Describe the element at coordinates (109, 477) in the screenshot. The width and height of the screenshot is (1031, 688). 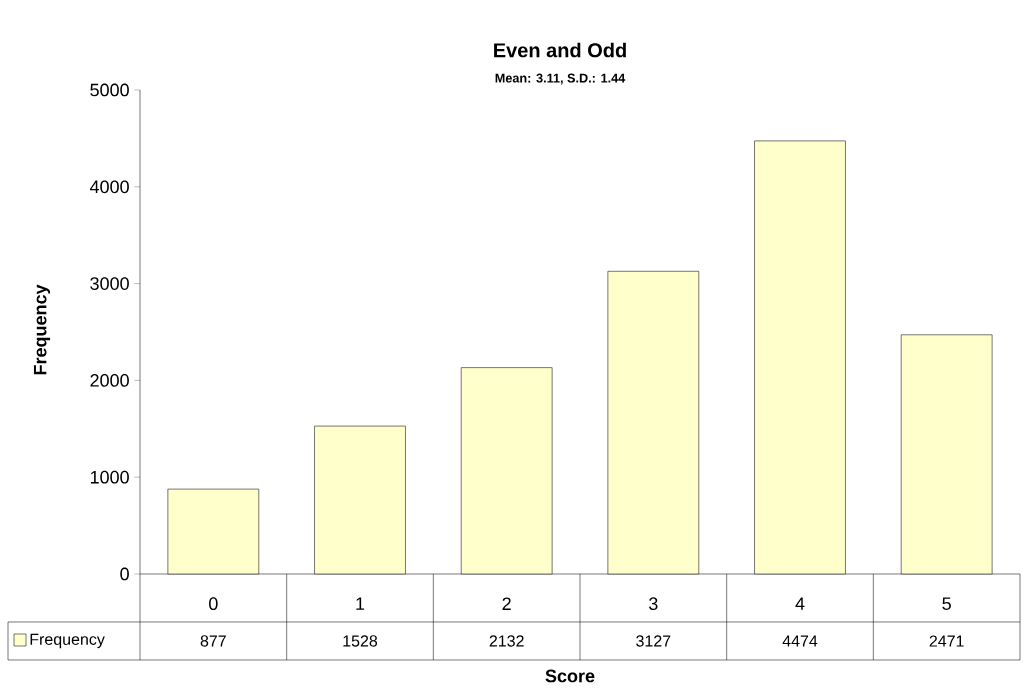
I see `y-tick-label: 1000` at that location.